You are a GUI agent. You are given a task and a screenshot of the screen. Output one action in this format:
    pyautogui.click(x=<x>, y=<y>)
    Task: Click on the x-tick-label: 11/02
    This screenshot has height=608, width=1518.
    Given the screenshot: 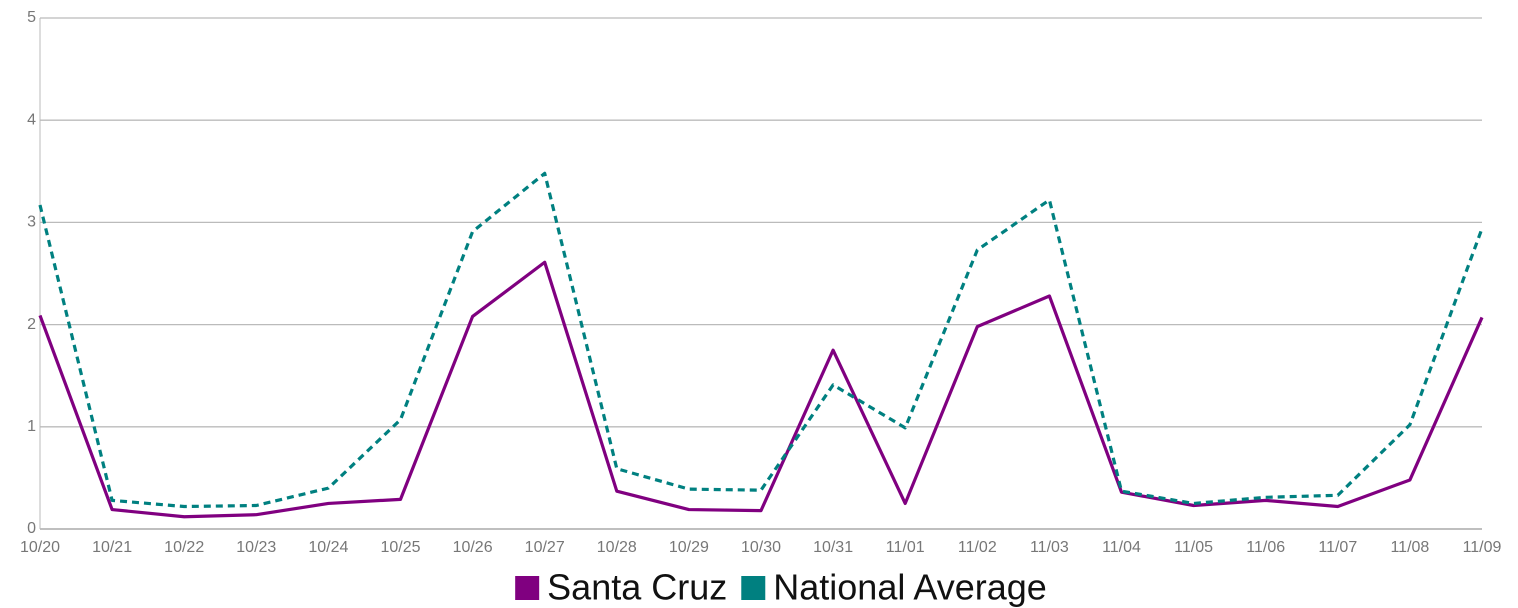 What is the action you would take?
    pyautogui.click(x=977, y=547)
    